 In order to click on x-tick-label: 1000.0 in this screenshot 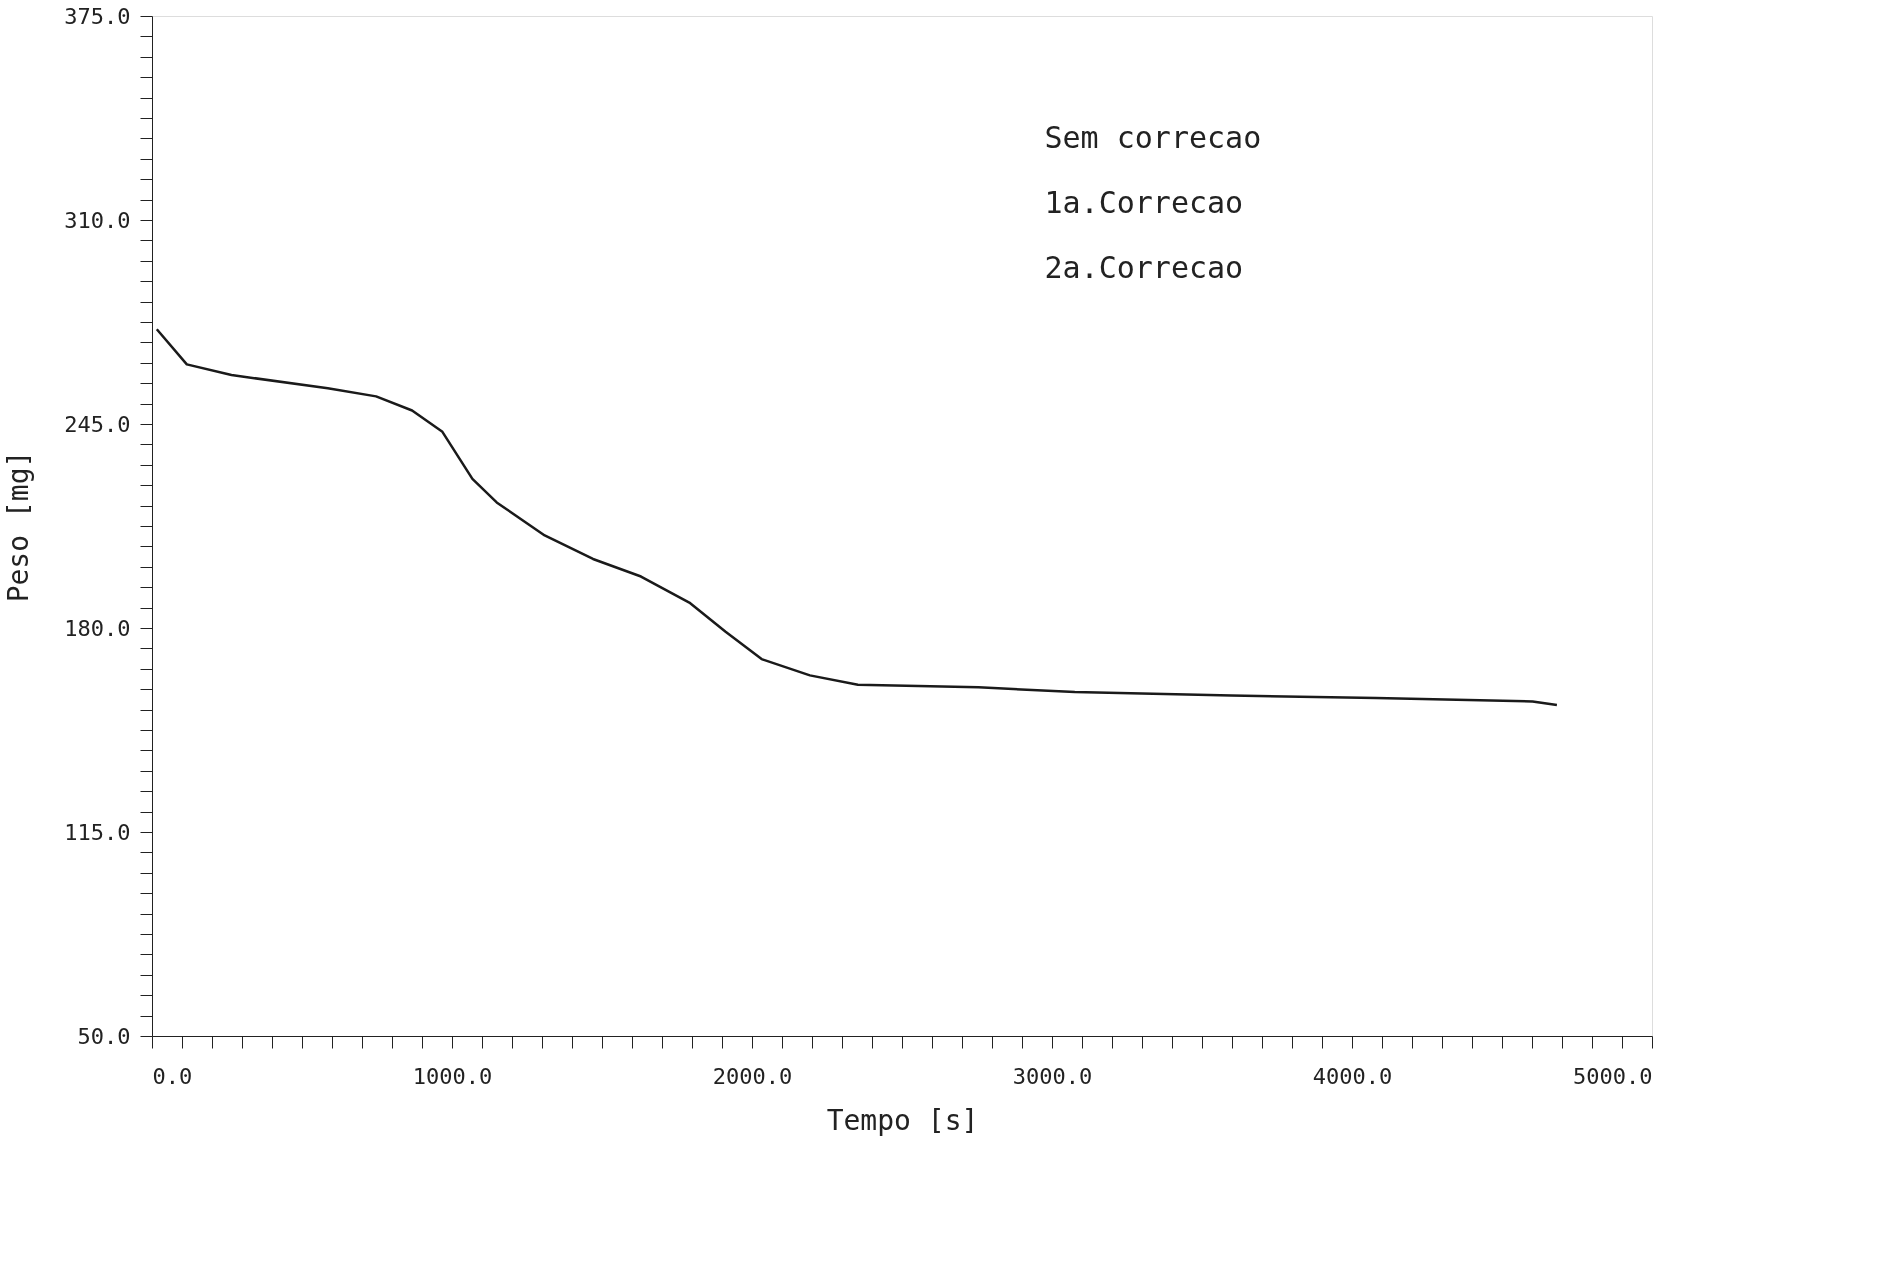, I will do `click(452, 1076)`.